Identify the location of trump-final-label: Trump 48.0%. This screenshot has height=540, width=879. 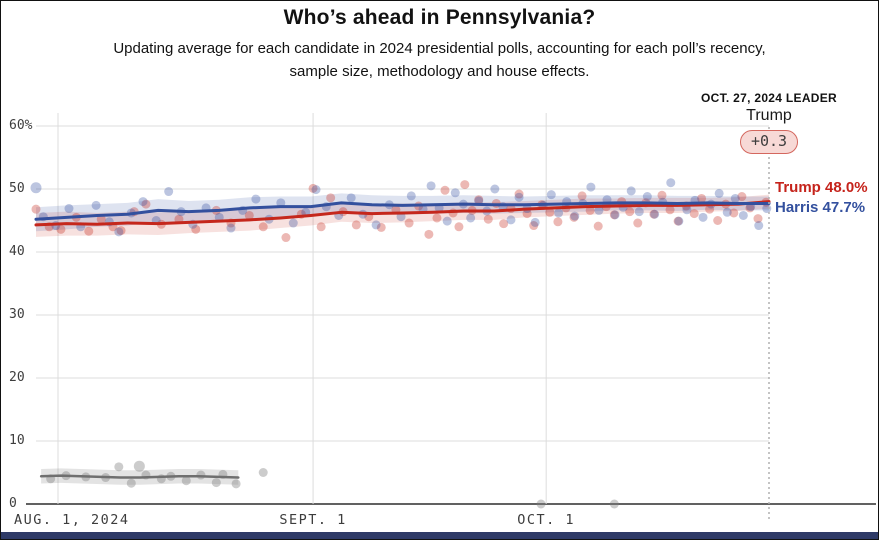
(821, 187).